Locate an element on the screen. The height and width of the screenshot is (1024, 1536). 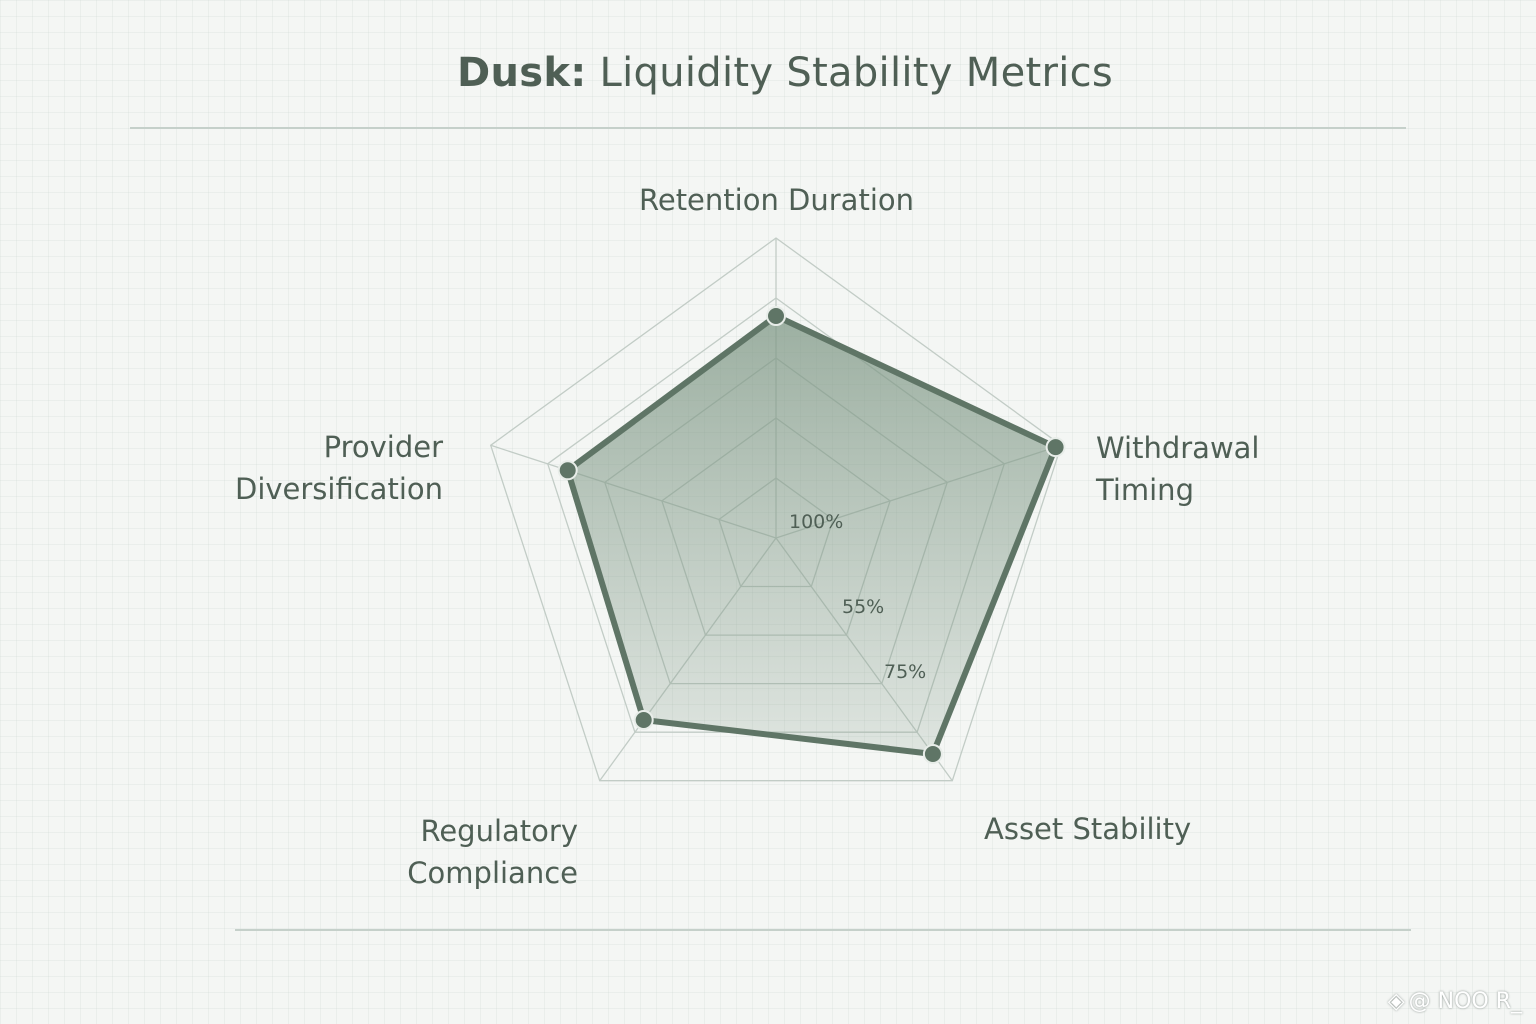
axis-label-retention-duration: Retention Duration is located at coordinates (776, 200).